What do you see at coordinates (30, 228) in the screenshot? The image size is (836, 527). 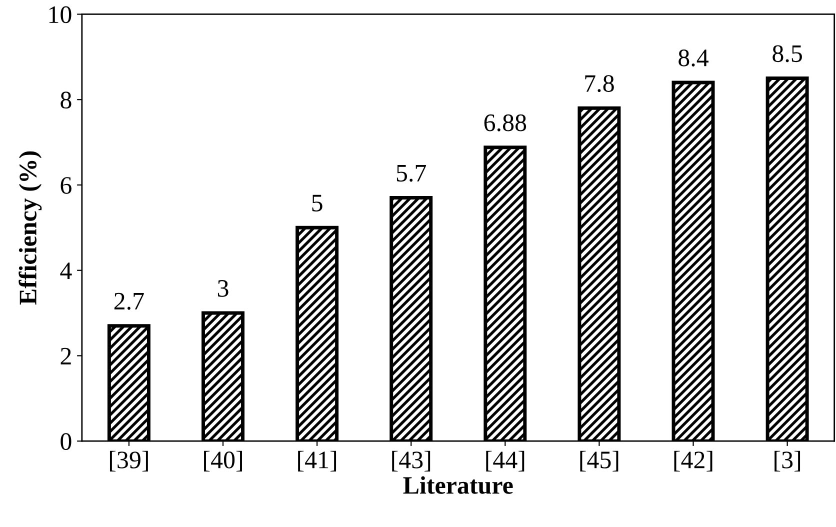 I see `y-axis-title: Efficiency (%)` at bounding box center [30, 228].